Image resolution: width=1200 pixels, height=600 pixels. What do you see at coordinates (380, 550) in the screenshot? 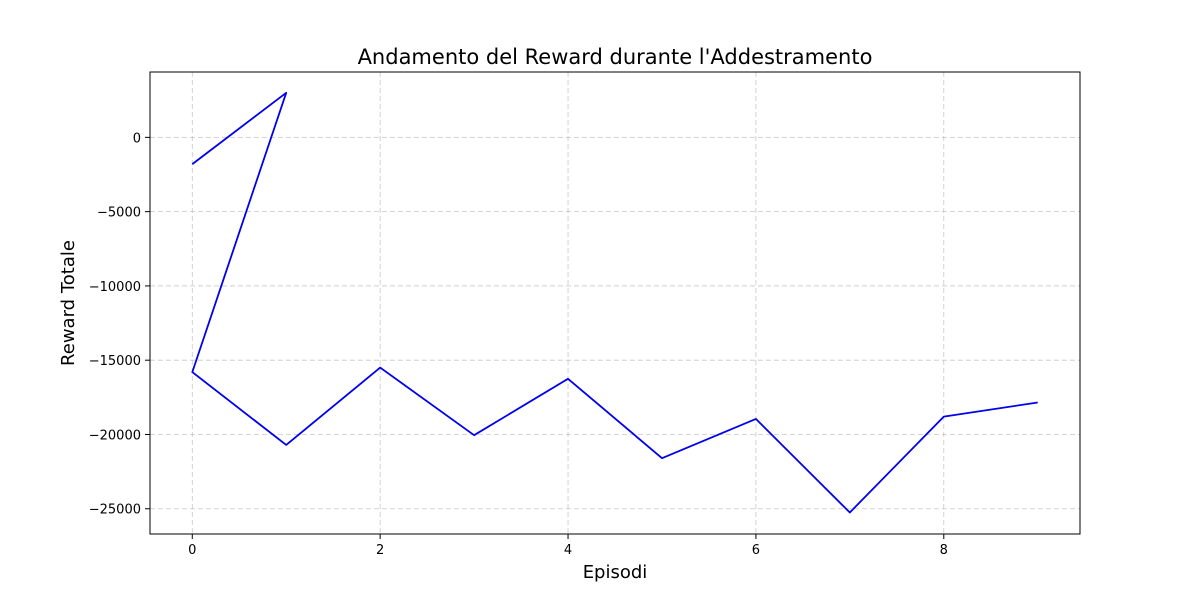
I see `x-tick-label: 2` at bounding box center [380, 550].